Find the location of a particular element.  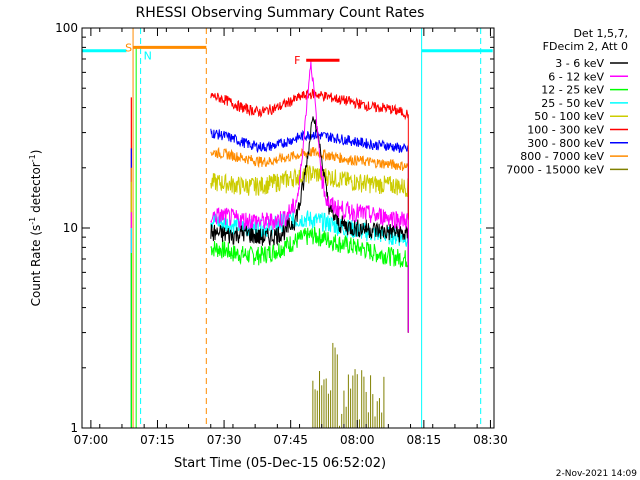

x-axis-label: Start Time (05-Dec-15 06:52:02) is located at coordinates (280, 463).